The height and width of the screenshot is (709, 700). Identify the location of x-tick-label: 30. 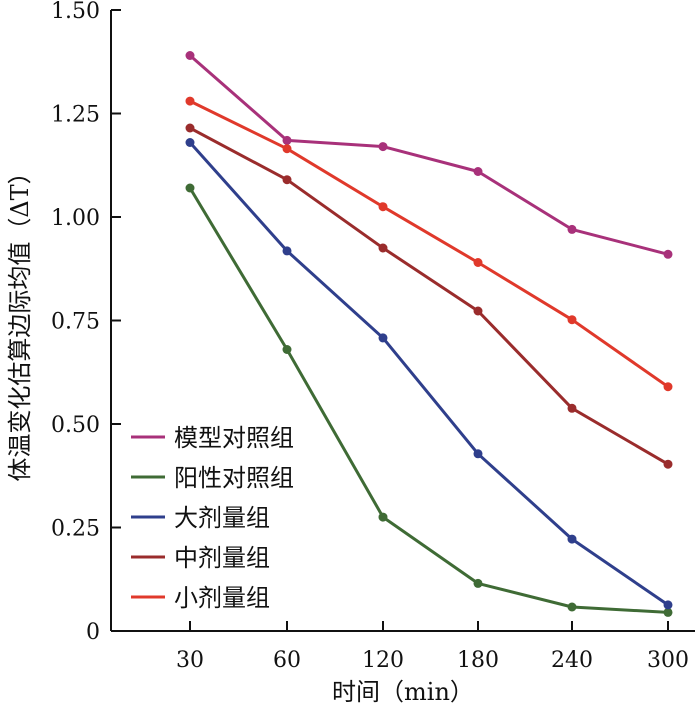
(190, 660).